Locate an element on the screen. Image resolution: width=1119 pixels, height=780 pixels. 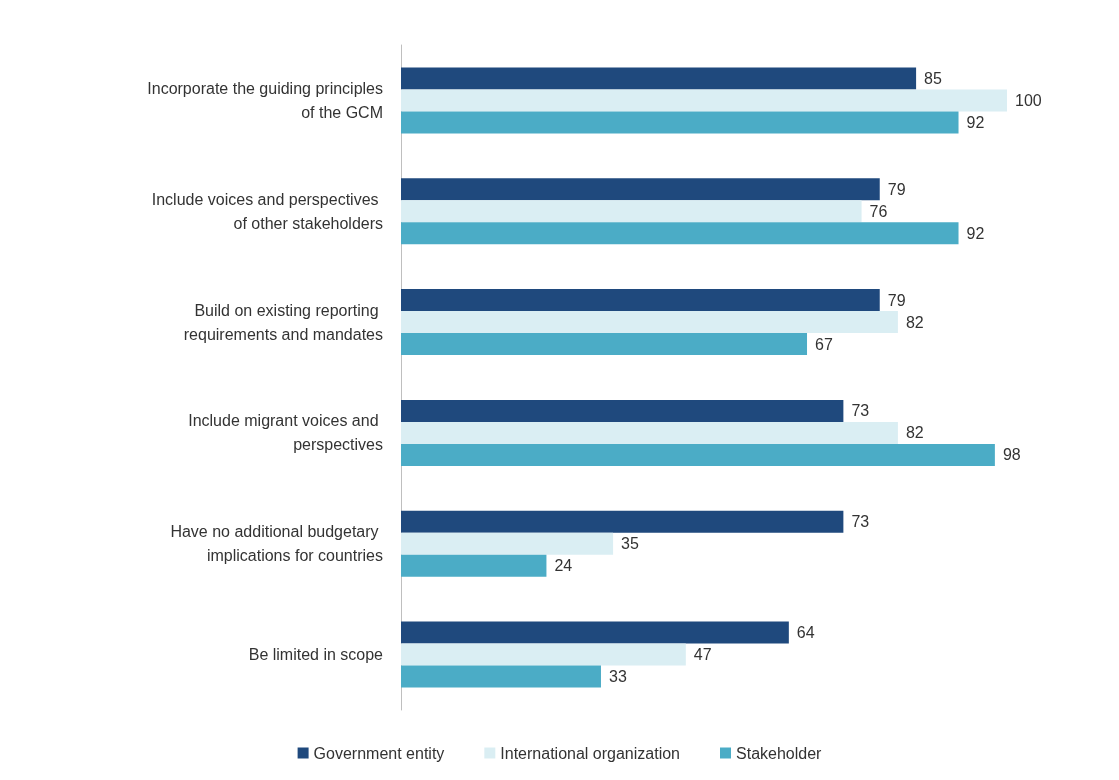
y-tick-label: Have no additional budgetary implications for countries is located at coordinates (276, 544).